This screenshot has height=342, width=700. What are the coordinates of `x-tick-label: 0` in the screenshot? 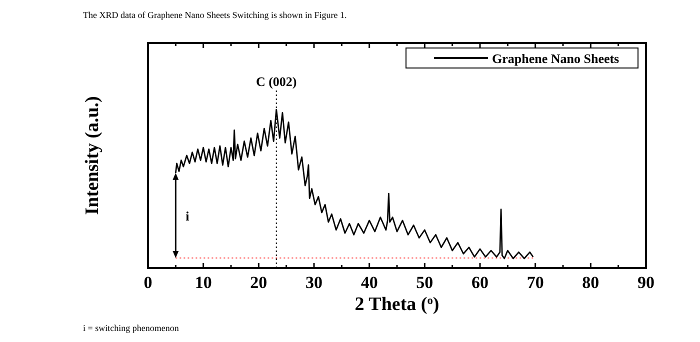 It's located at (148, 282).